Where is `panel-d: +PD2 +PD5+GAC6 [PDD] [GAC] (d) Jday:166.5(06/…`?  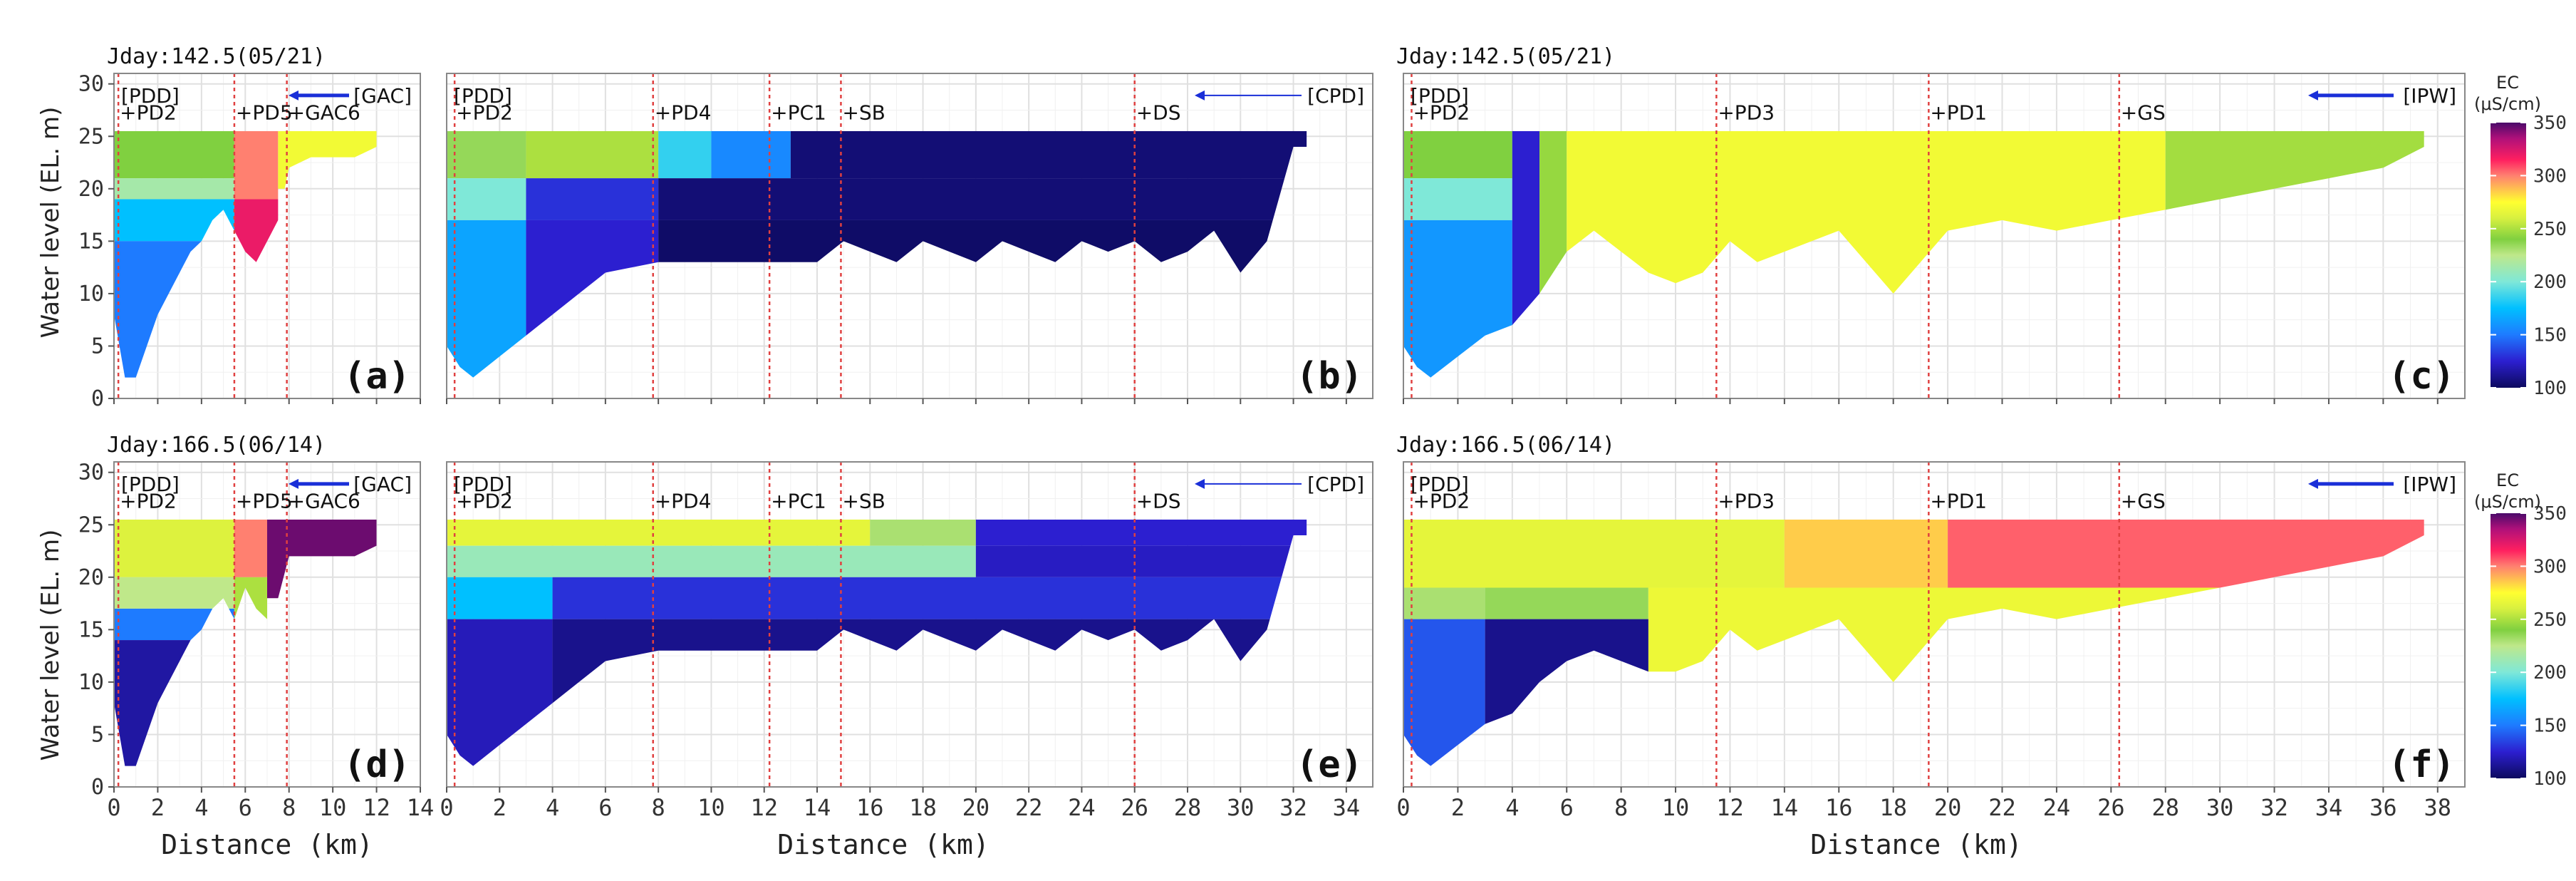 panel-d: +PD2 +PD5+GAC6 [PDD] [GAC] (d) Jday:166.5(06/… is located at coordinates (256, 627).